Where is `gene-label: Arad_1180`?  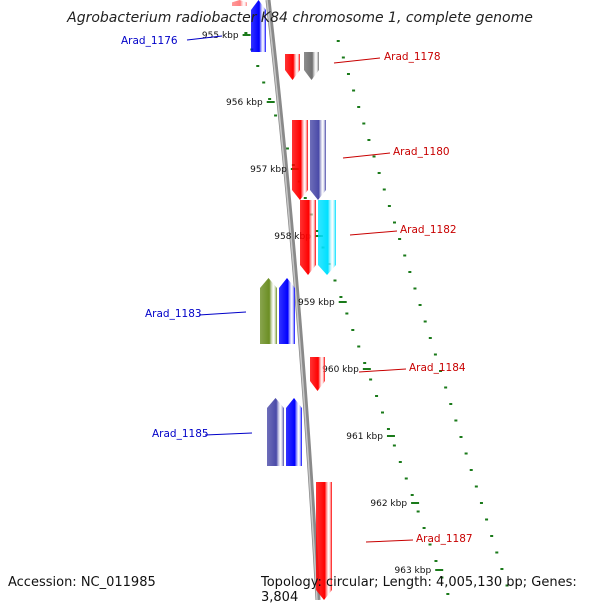
gene-label: Arad_1180 is located at coordinates (421, 152).